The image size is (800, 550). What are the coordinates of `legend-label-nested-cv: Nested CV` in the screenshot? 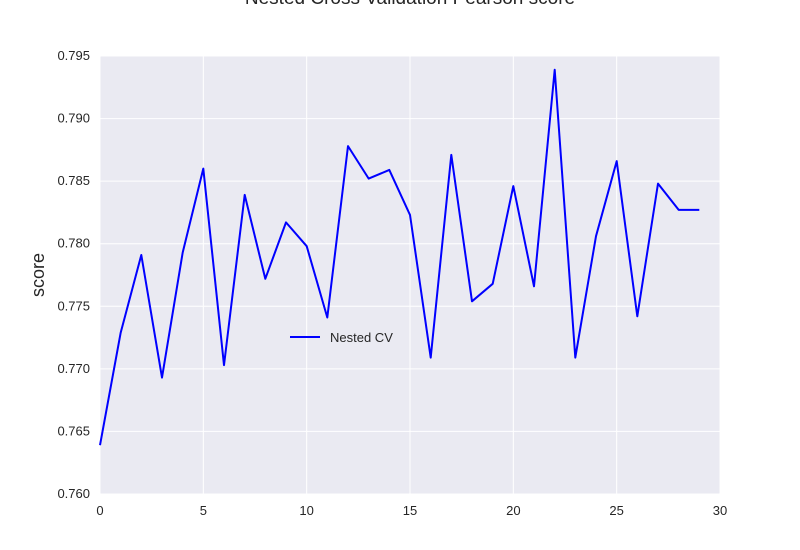 It's located at (361, 337).